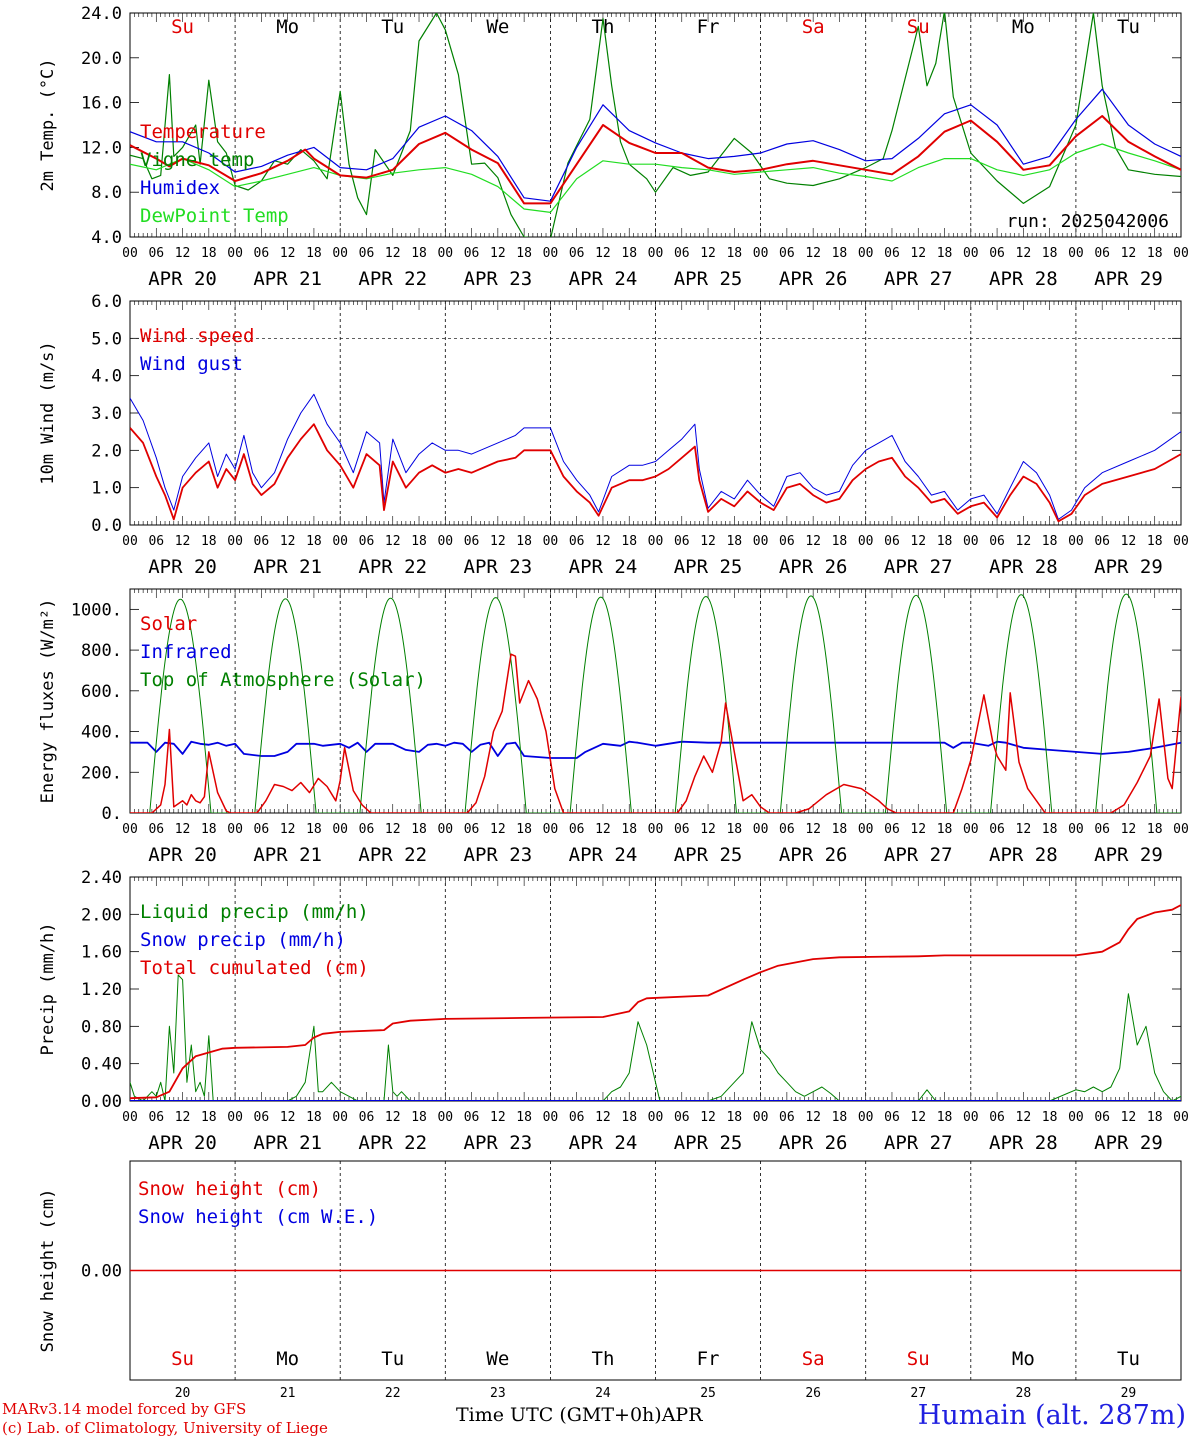 This screenshot has height=1440, width=1194. I want to click on y-tick-label: 1.20, so click(101, 990).